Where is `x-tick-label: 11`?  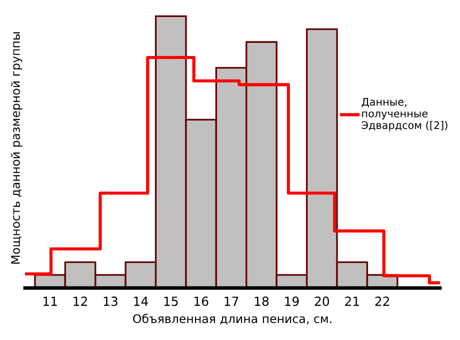
x-tick-label: 11 is located at coordinates (50, 301).